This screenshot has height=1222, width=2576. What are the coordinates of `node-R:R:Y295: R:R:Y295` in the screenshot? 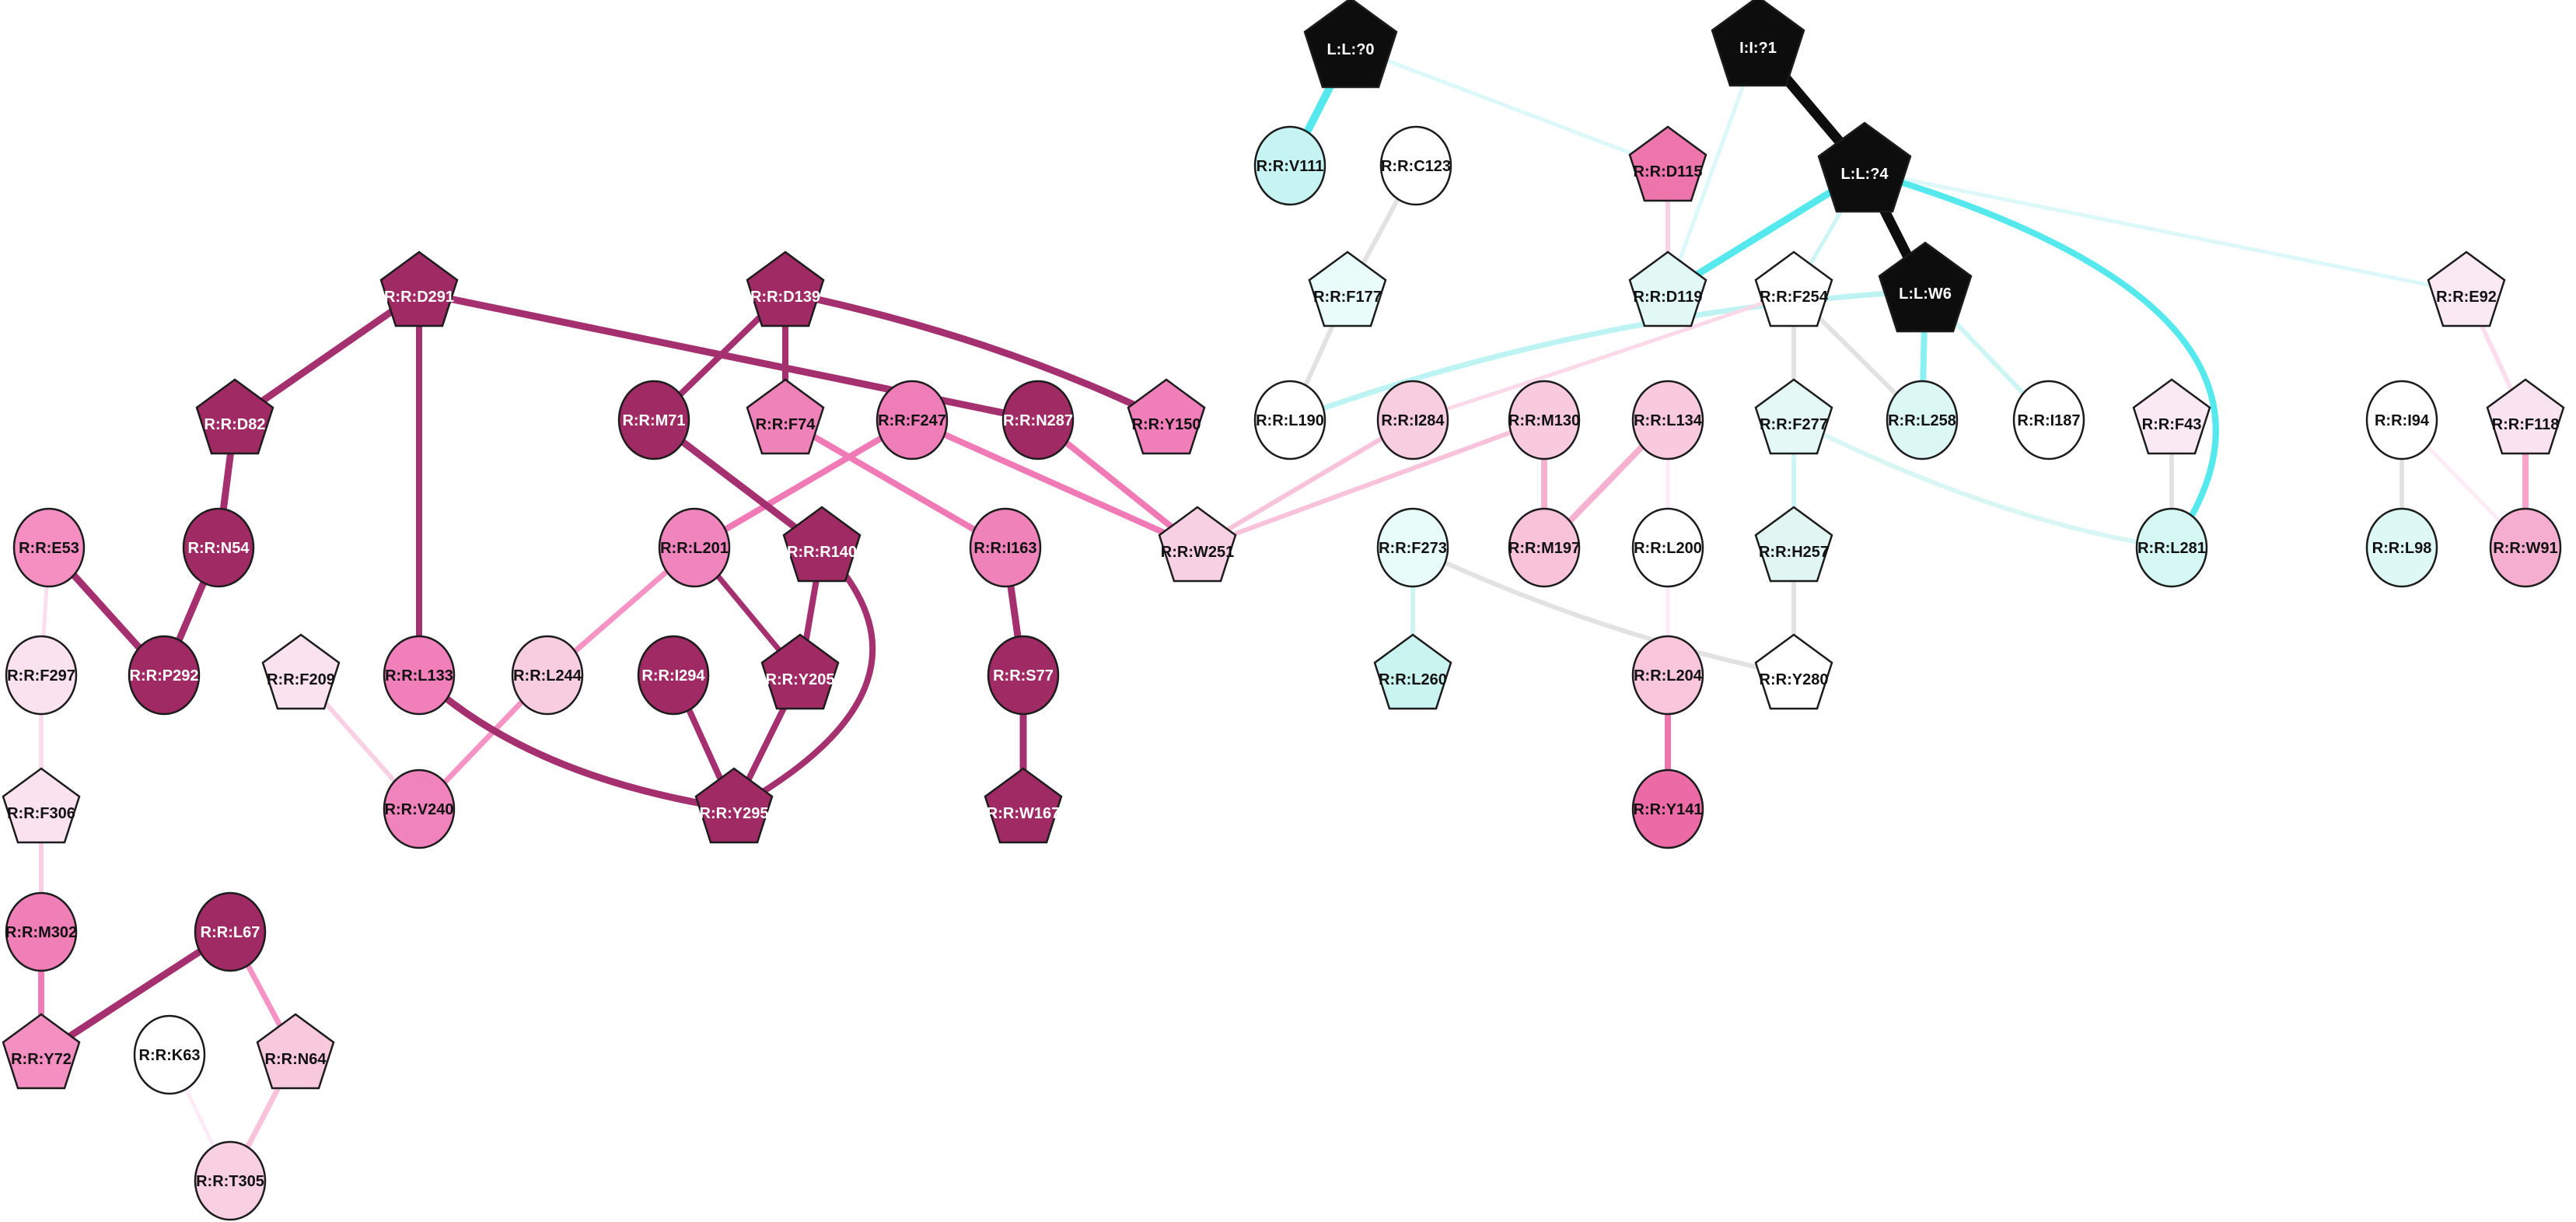 It's located at (734, 806).